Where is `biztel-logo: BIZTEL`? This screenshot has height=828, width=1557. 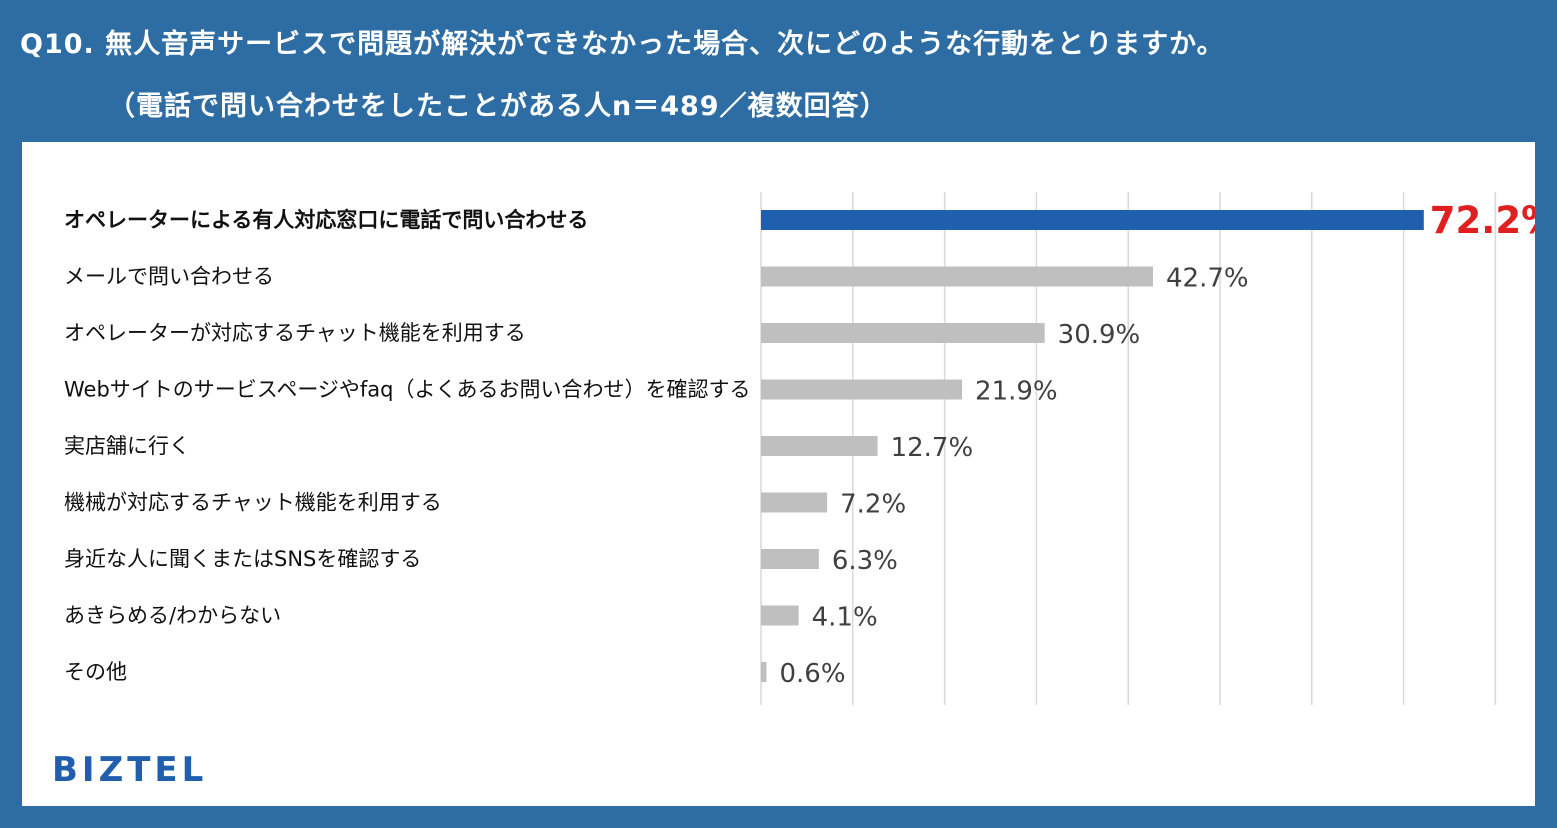
biztel-logo: BIZTEL is located at coordinates (130, 770).